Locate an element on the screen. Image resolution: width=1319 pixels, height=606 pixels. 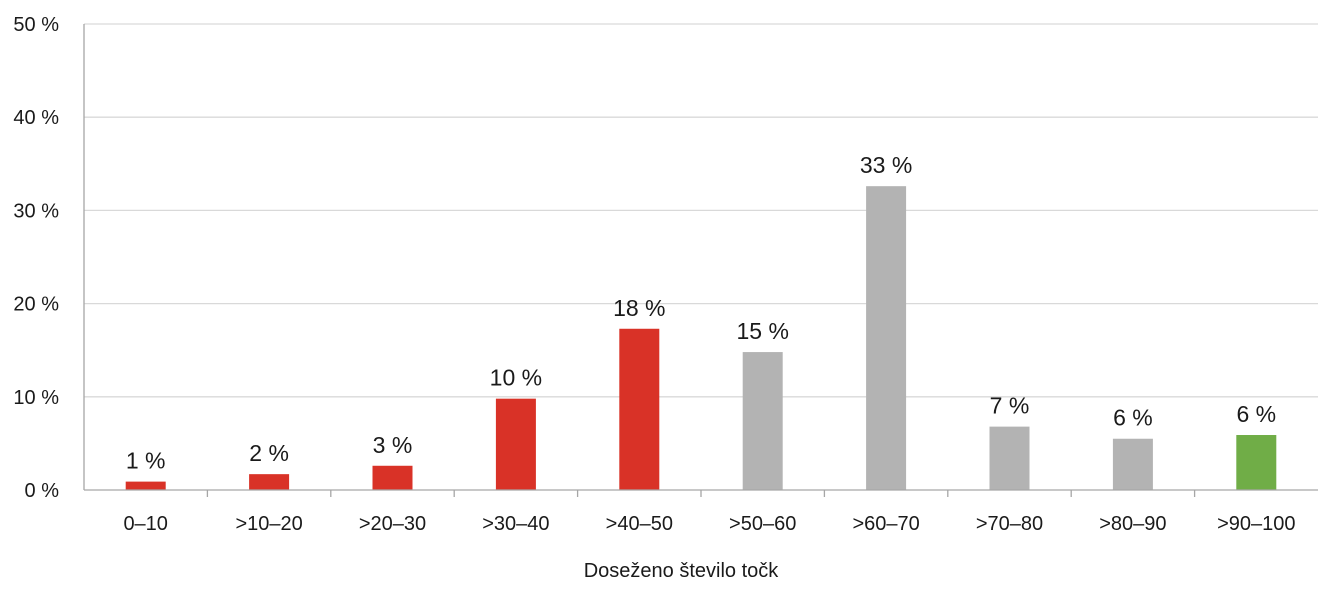
x-axis-title: Doseženo število točk is located at coordinates (682, 571).